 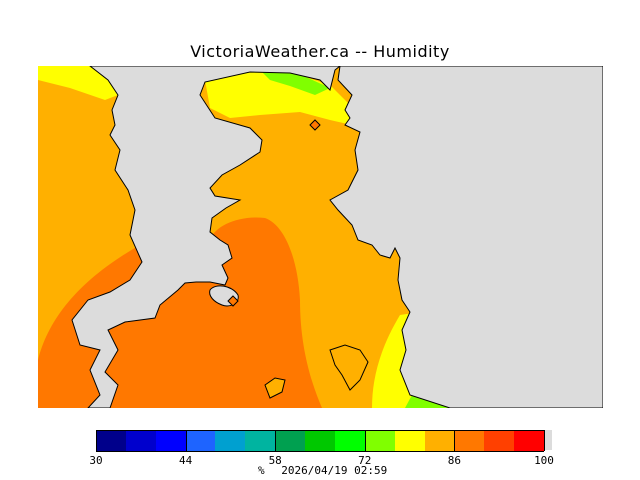 I want to click on map-title: VictoriaWeather.ca -- Humidity, so click(x=320, y=51).